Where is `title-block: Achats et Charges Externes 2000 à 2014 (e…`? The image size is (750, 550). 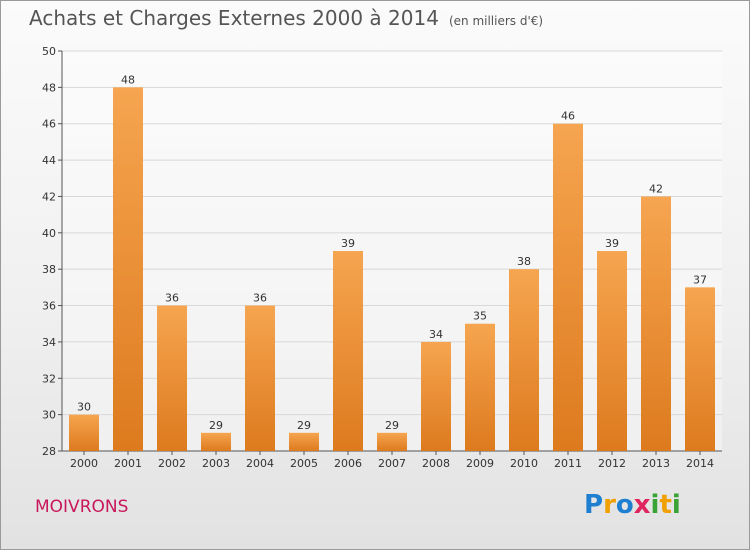
title-block: Achats et Charges Externes 2000 à 2014 (e… is located at coordinates (286, 18).